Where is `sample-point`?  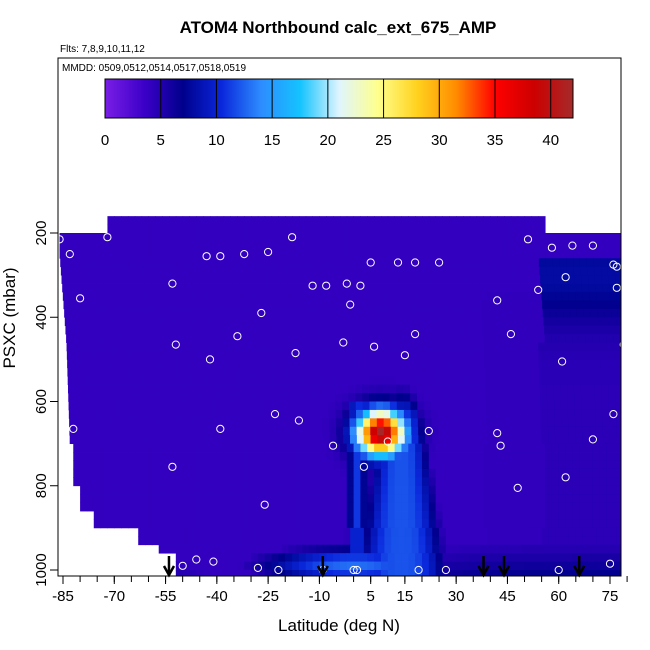
sample-point is located at coordinates (244, 254).